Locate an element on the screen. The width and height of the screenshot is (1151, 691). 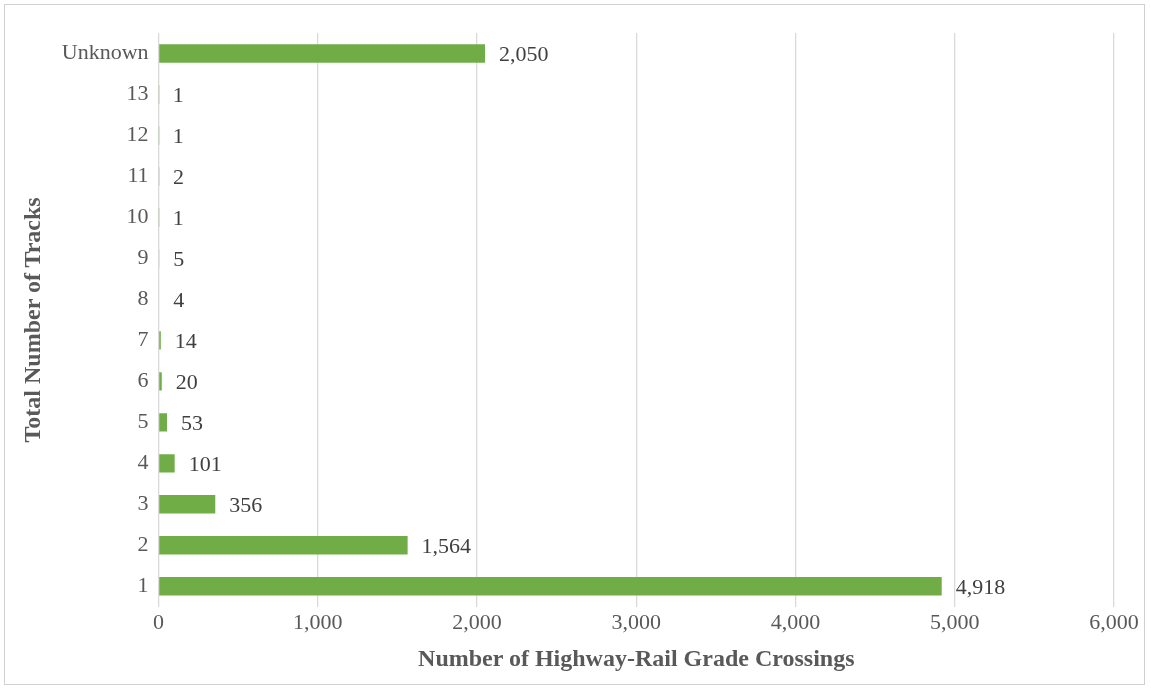
y-tick-label: 12 is located at coordinates (137, 134).